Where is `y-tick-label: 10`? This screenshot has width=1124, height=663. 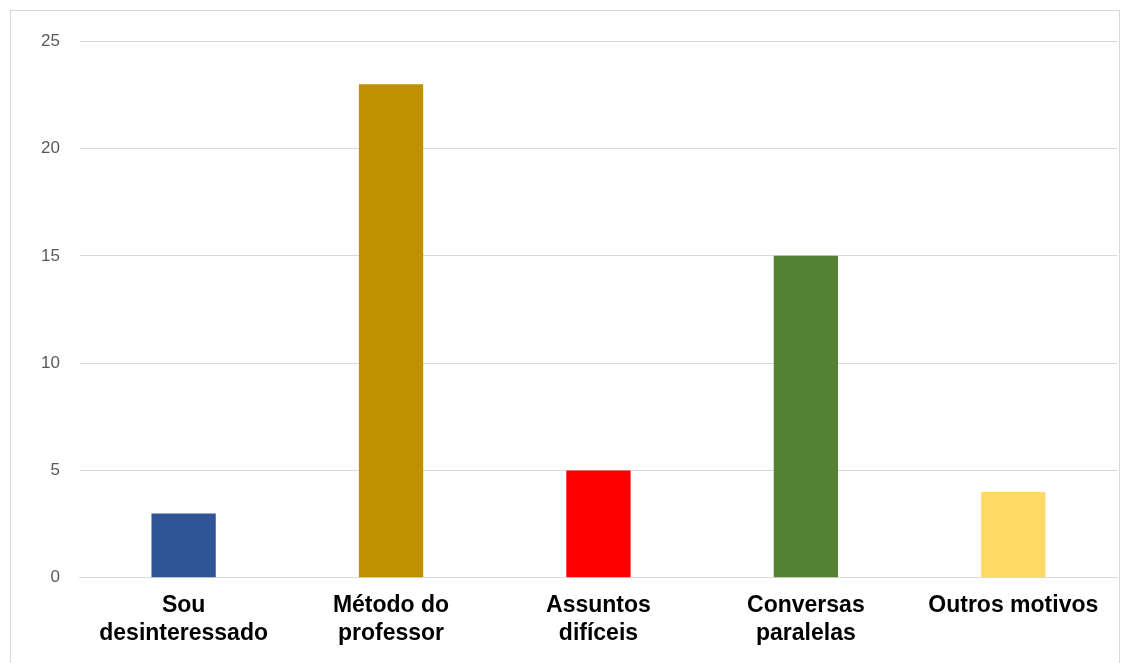 y-tick-label: 10 is located at coordinates (50, 362).